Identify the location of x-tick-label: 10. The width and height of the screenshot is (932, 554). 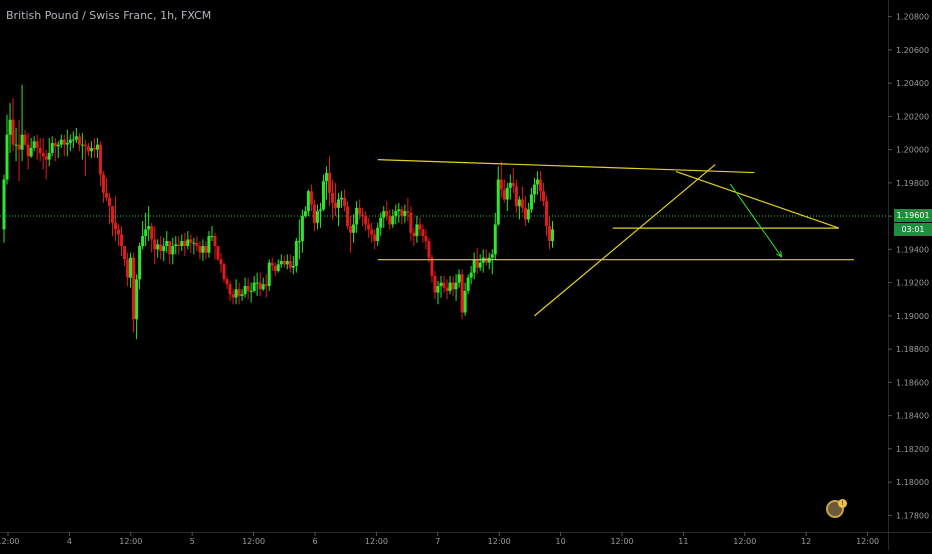
(561, 541).